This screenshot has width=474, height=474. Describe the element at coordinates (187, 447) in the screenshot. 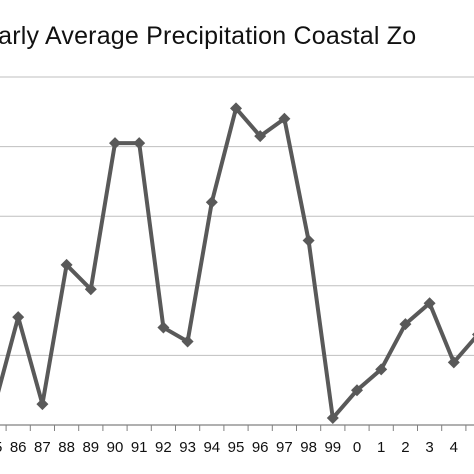

I see `x-tick-label: 93` at that location.